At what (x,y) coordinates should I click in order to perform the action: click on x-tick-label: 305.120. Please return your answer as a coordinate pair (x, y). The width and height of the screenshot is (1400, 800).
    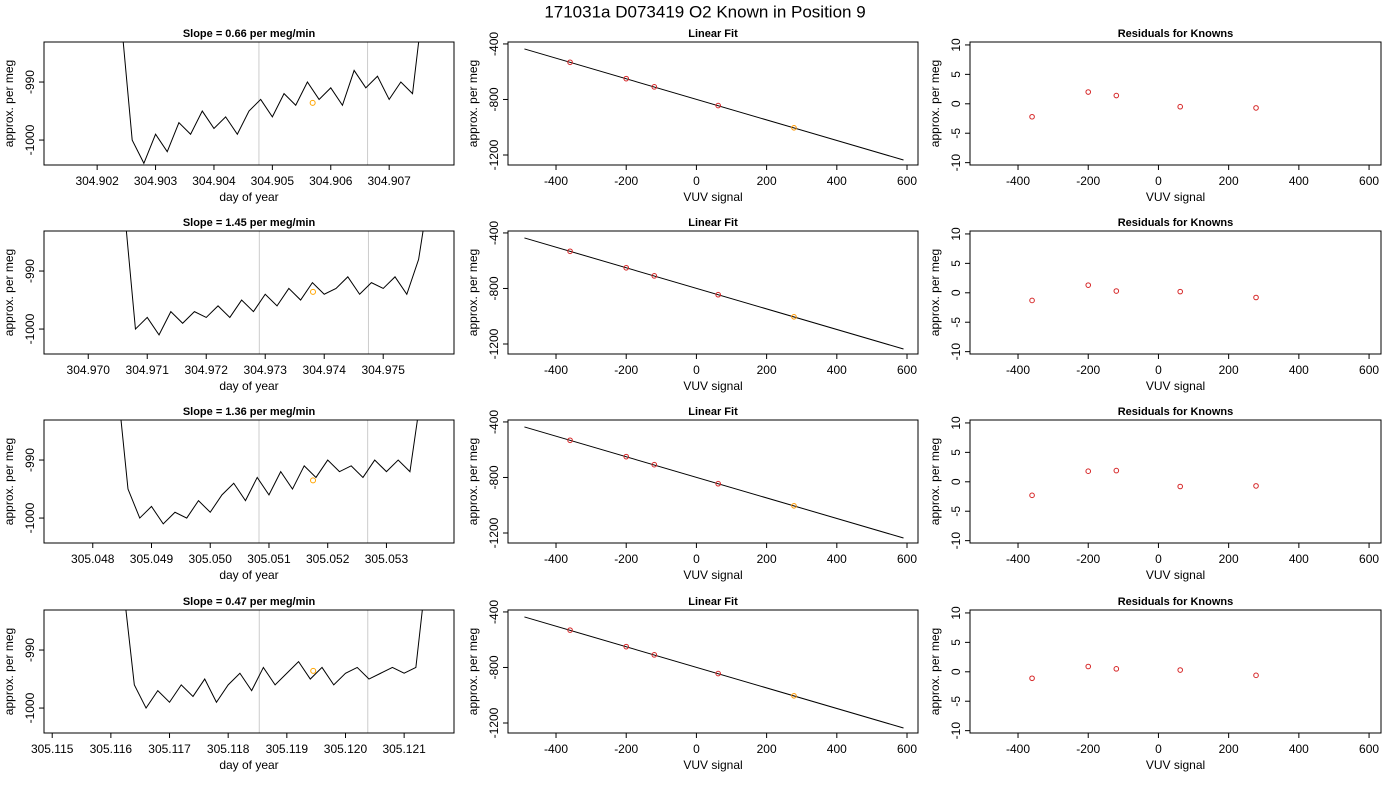
    Looking at the image, I should click on (346, 749).